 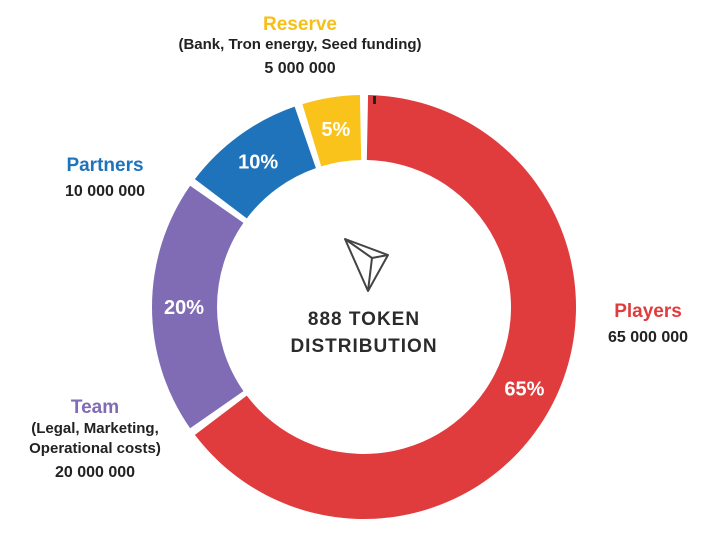 What do you see at coordinates (95, 407) in the screenshot?
I see `legend-name-team: Team` at bounding box center [95, 407].